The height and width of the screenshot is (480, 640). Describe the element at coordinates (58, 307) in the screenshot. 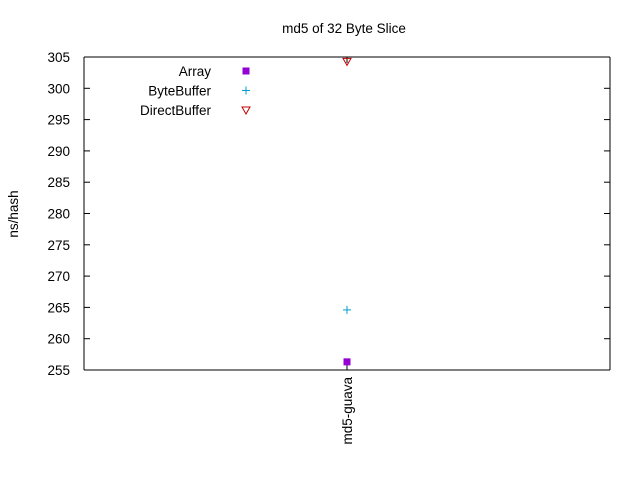

I see `y-tick-label: 265` at that location.